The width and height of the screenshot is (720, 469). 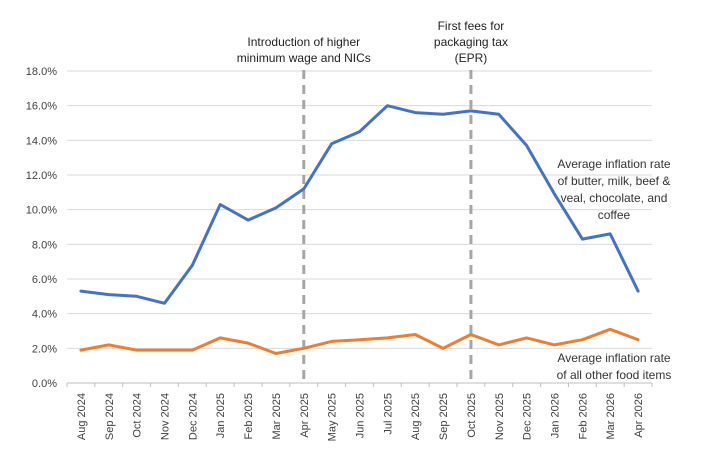 What do you see at coordinates (583, 416) in the screenshot?
I see `x-tick-label: Feb 2026` at bounding box center [583, 416].